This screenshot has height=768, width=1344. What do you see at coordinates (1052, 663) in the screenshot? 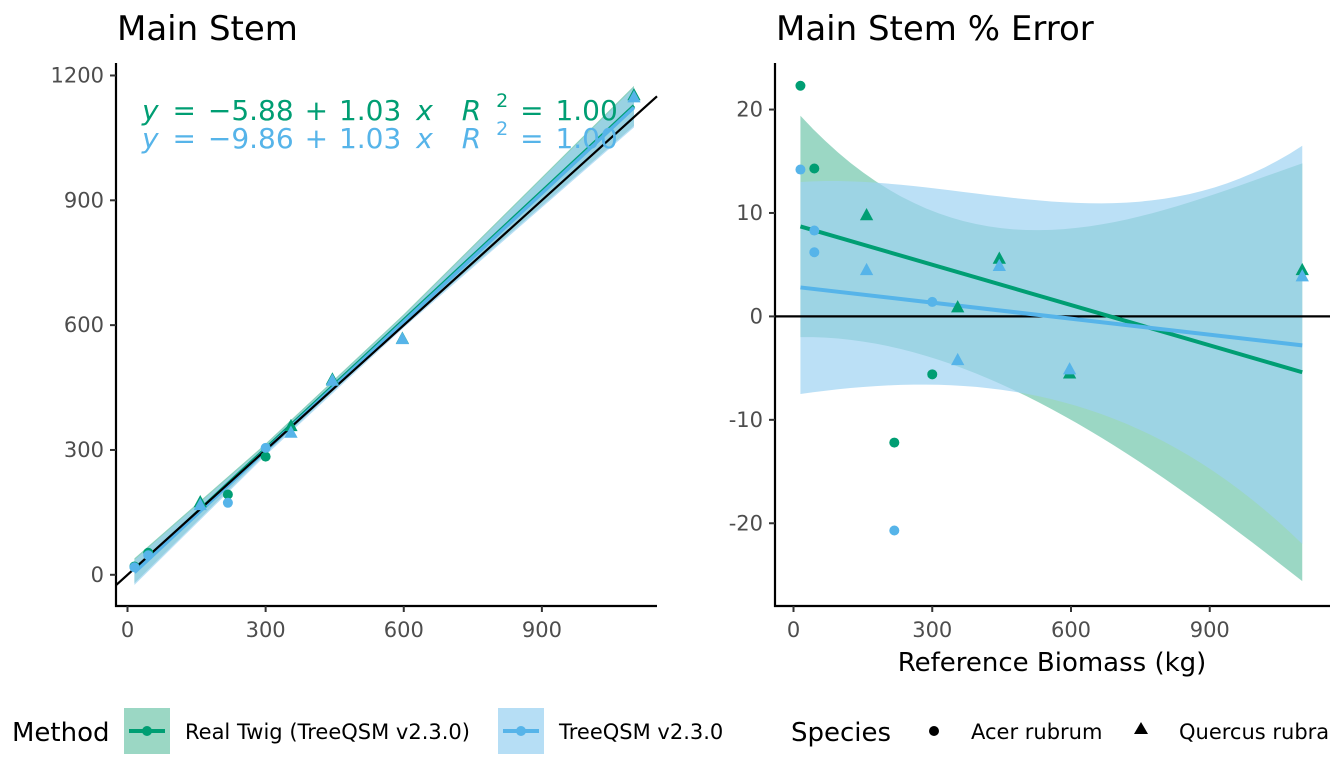
I see `right-x-axis-title: Reference Biomass (kg)` at bounding box center [1052, 663].